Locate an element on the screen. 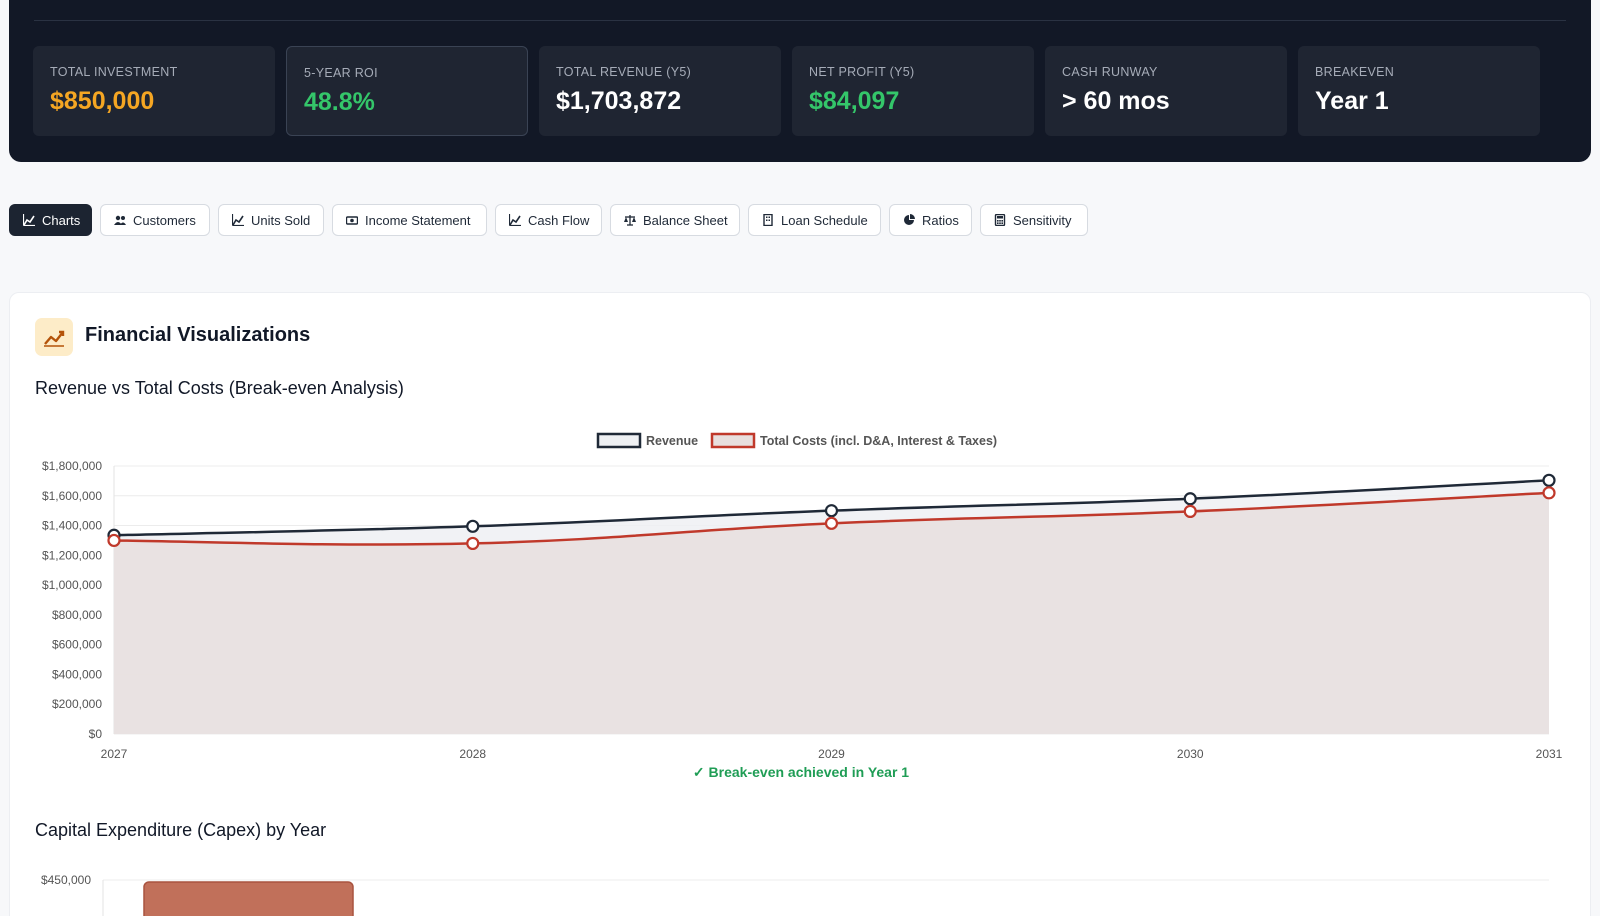 The image size is (1600, 916). tab-loan-schedule: Loan Schedule is located at coordinates (814, 220).